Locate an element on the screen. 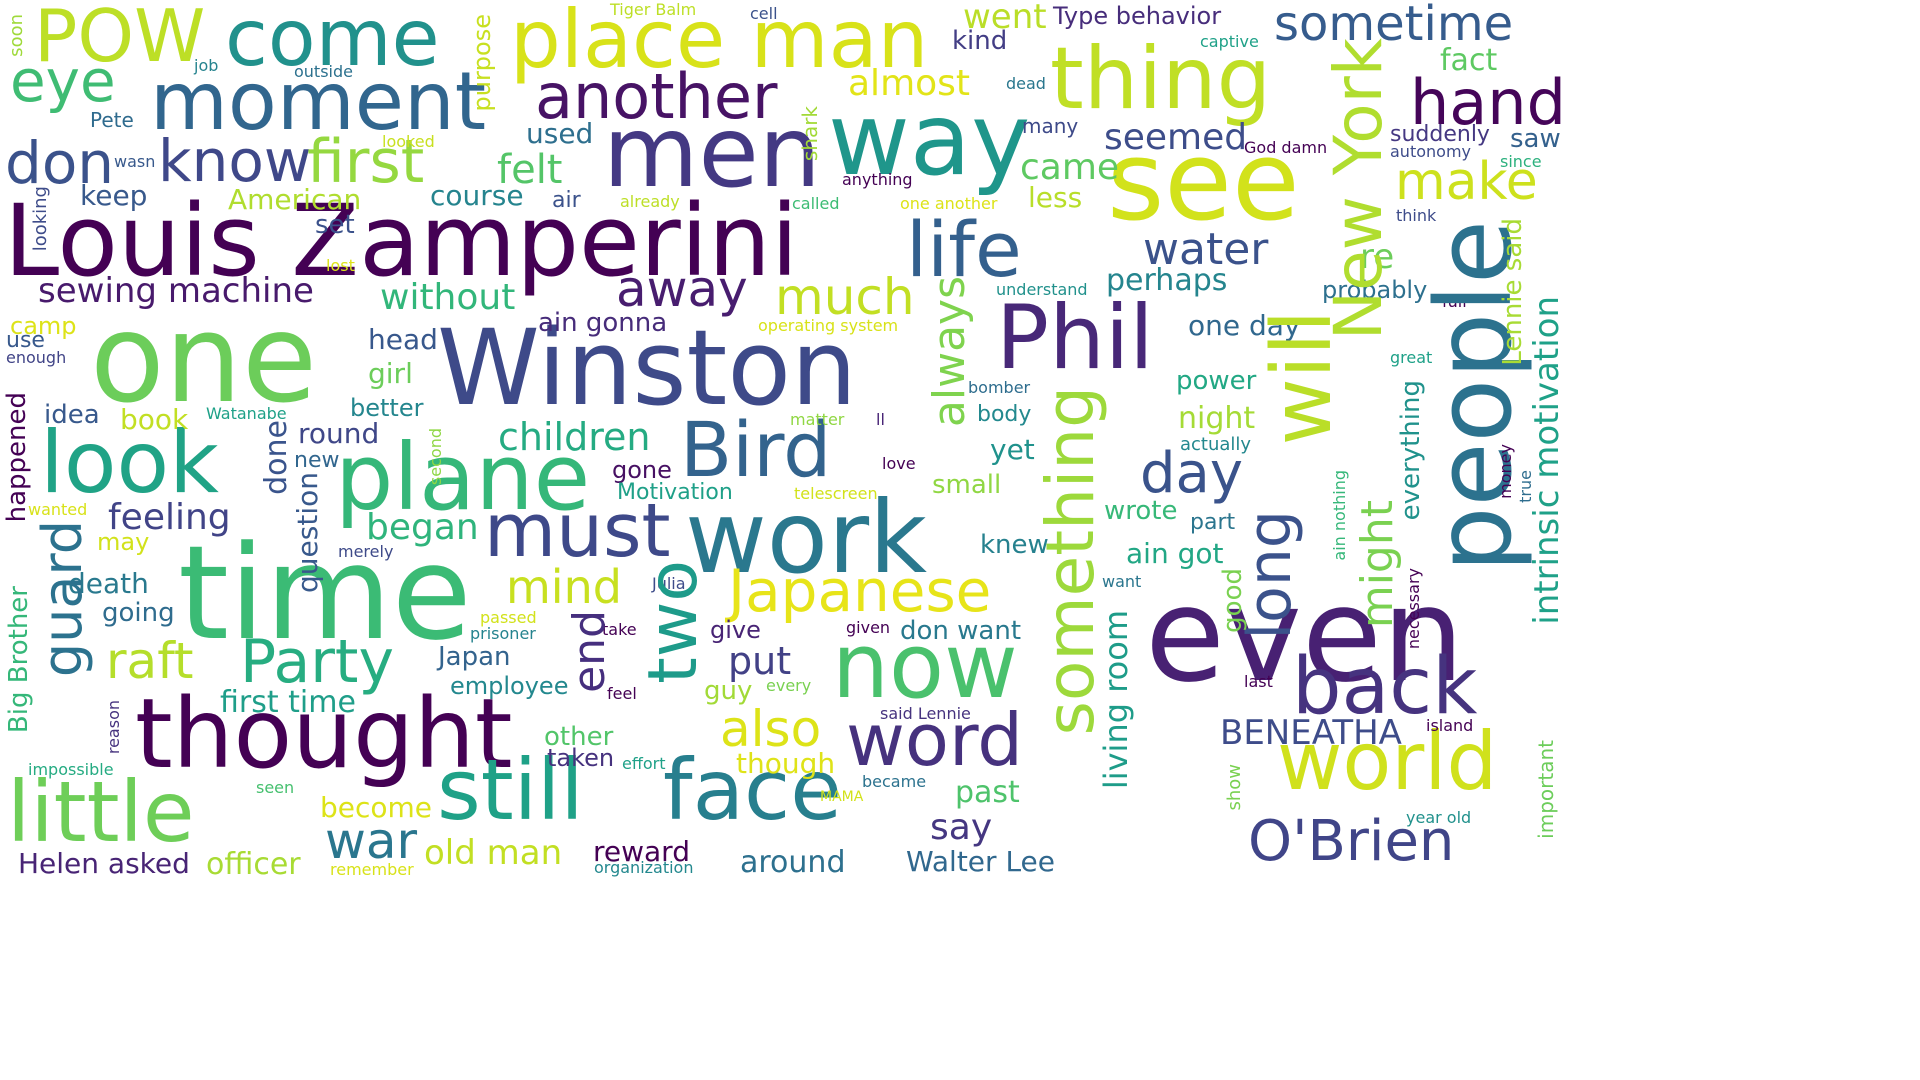  word-84: set is located at coordinates (335, 225).